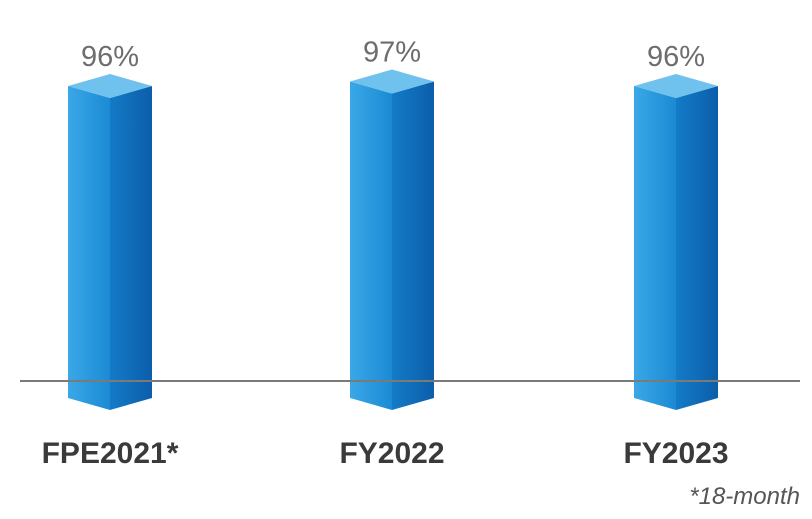 This screenshot has width=812, height=519. What do you see at coordinates (744, 496) in the screenshot?
I see `footnote: *18-month` at bounding box center [744, 496].